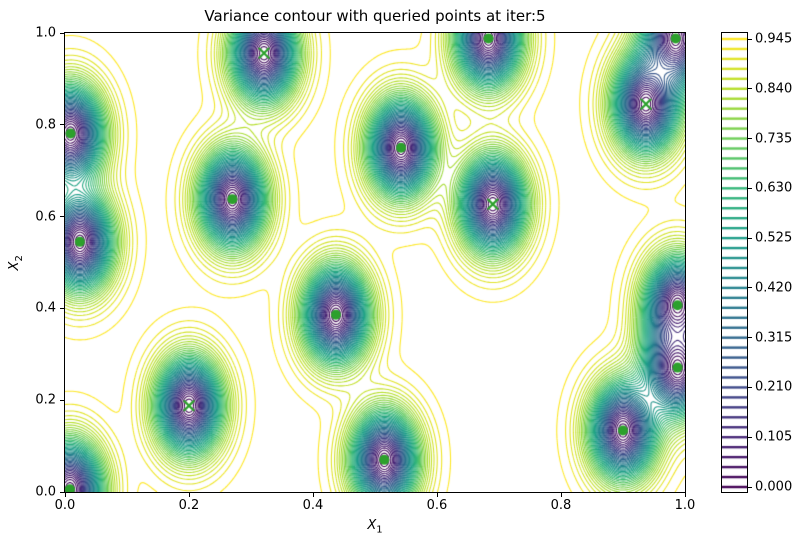  Describe the element at coordinates (375, 527) in the screenshot. I see `x-axis-label: X1` at that location.